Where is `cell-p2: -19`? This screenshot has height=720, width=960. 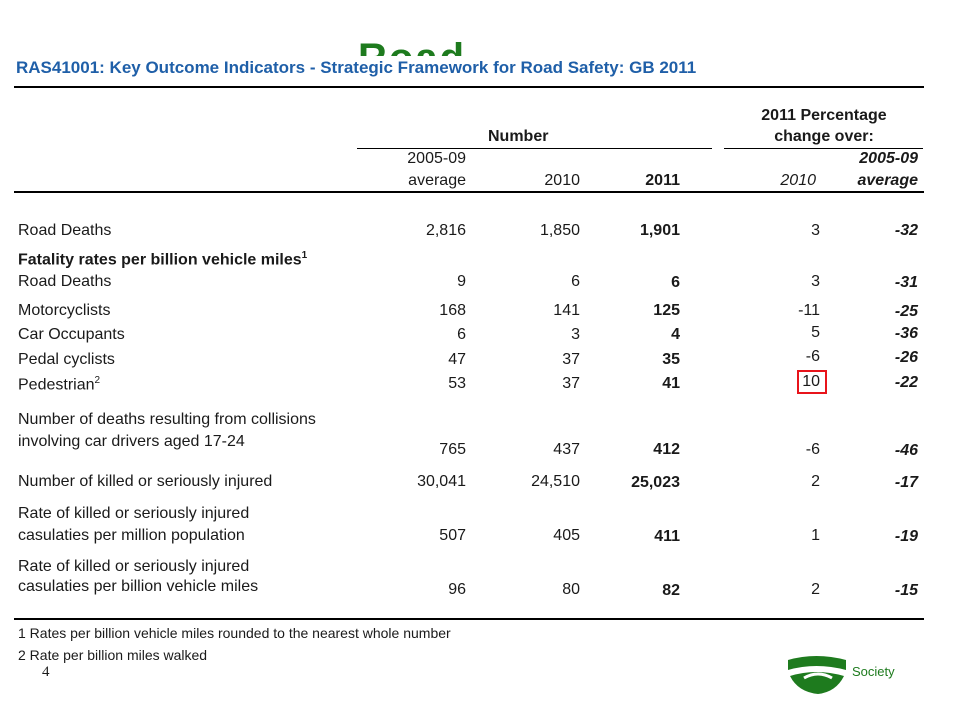
cell-p2: -19 is located at coordinates (906, 536).